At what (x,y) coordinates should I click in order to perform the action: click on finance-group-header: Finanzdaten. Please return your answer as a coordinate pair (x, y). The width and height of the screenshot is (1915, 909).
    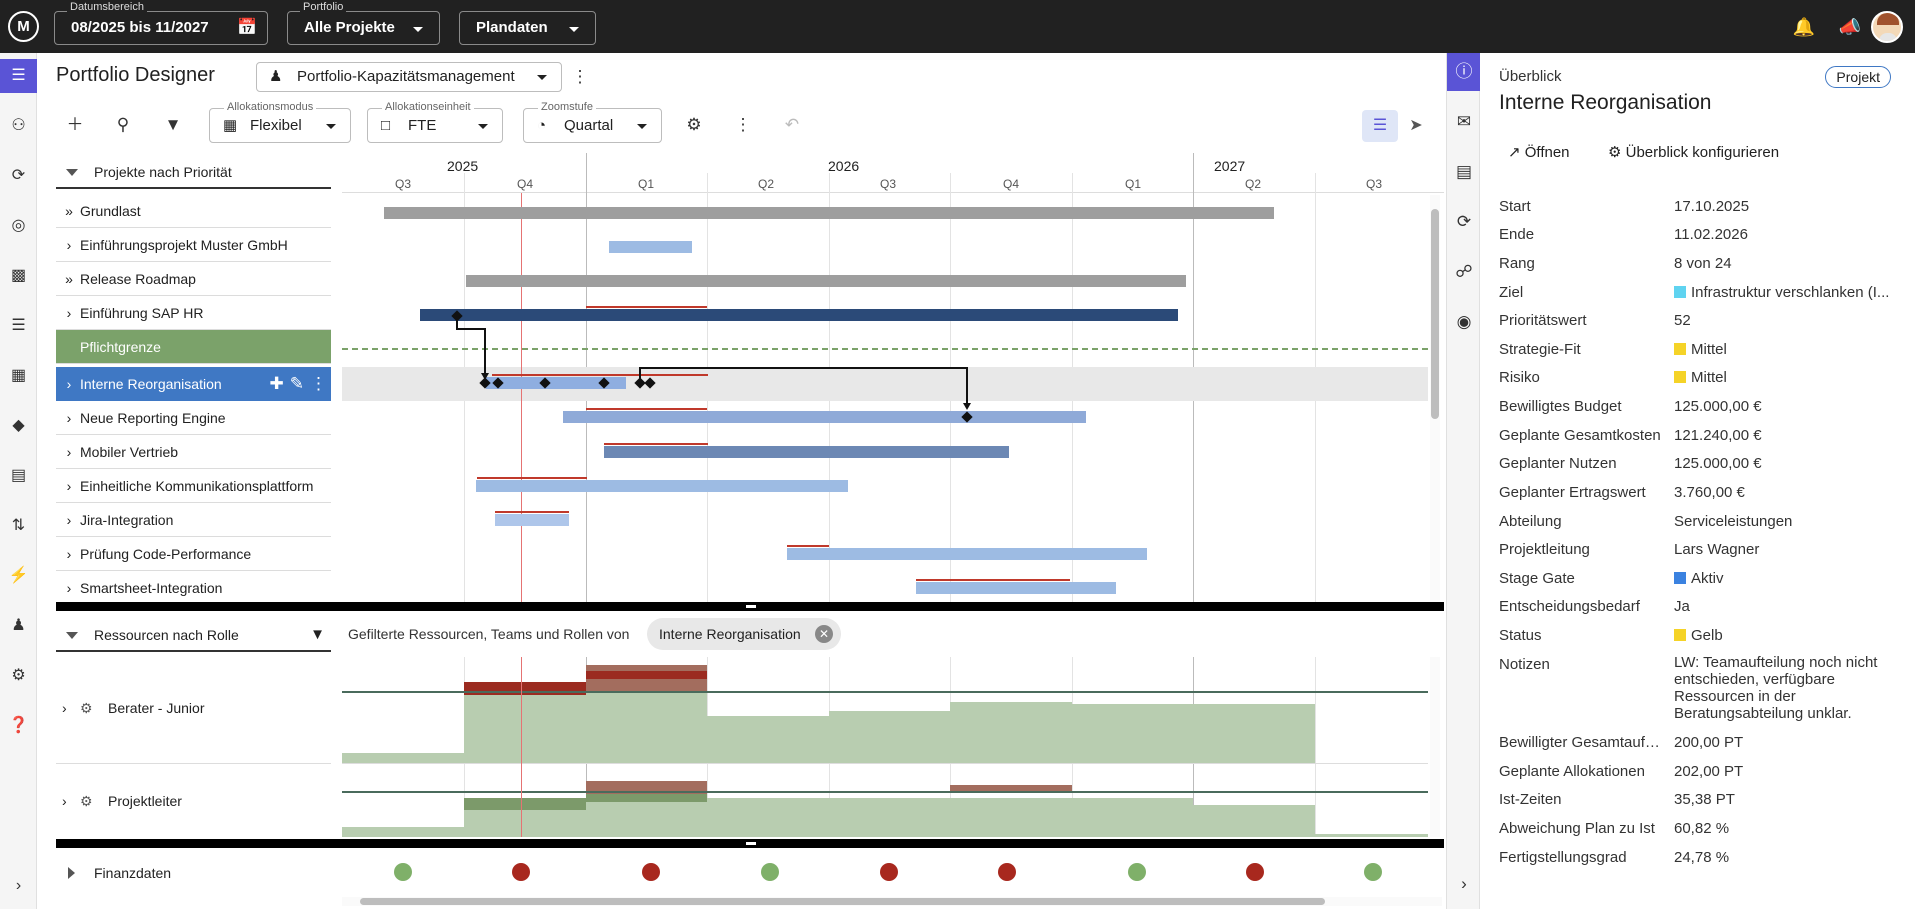
    Looking at the image, I should click on (193, 873).